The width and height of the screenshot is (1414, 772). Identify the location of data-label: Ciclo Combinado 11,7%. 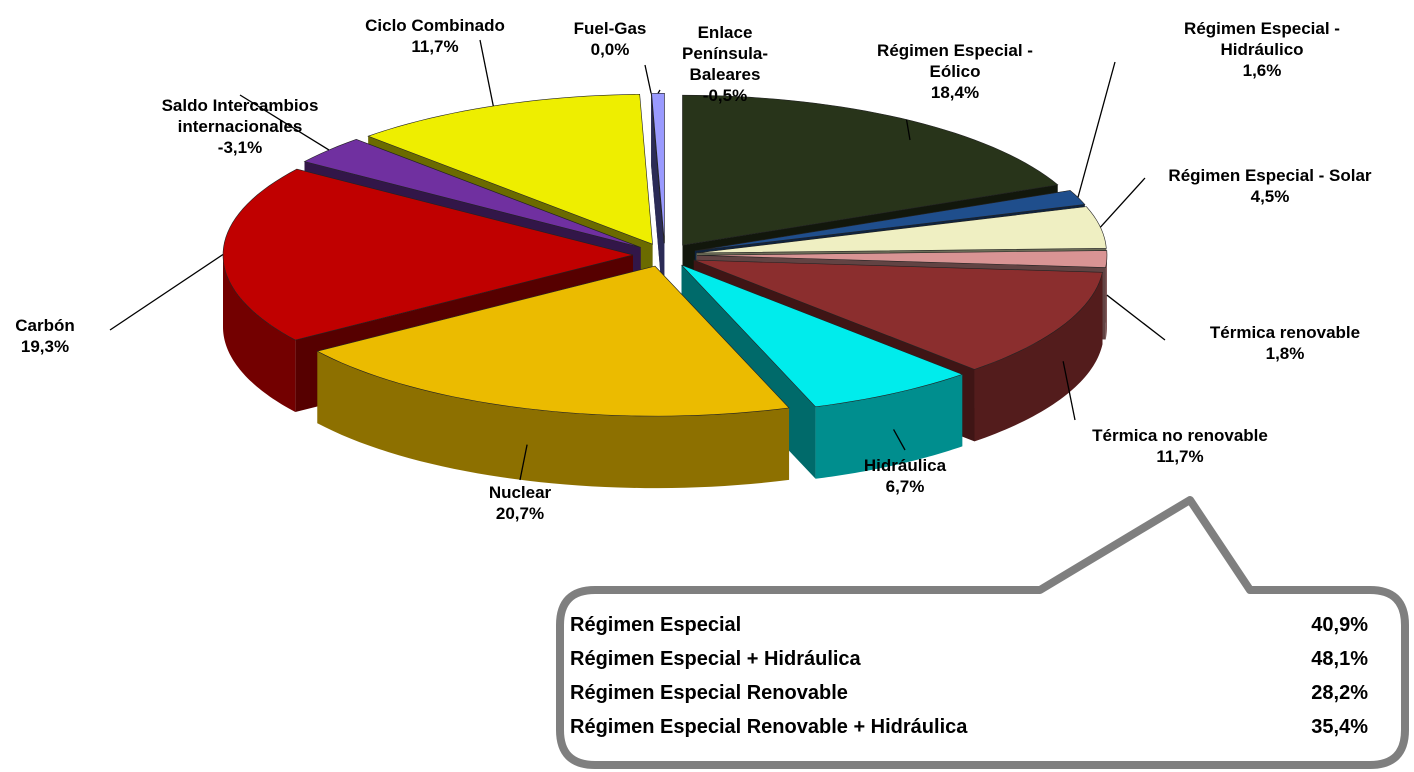
(435, 36).